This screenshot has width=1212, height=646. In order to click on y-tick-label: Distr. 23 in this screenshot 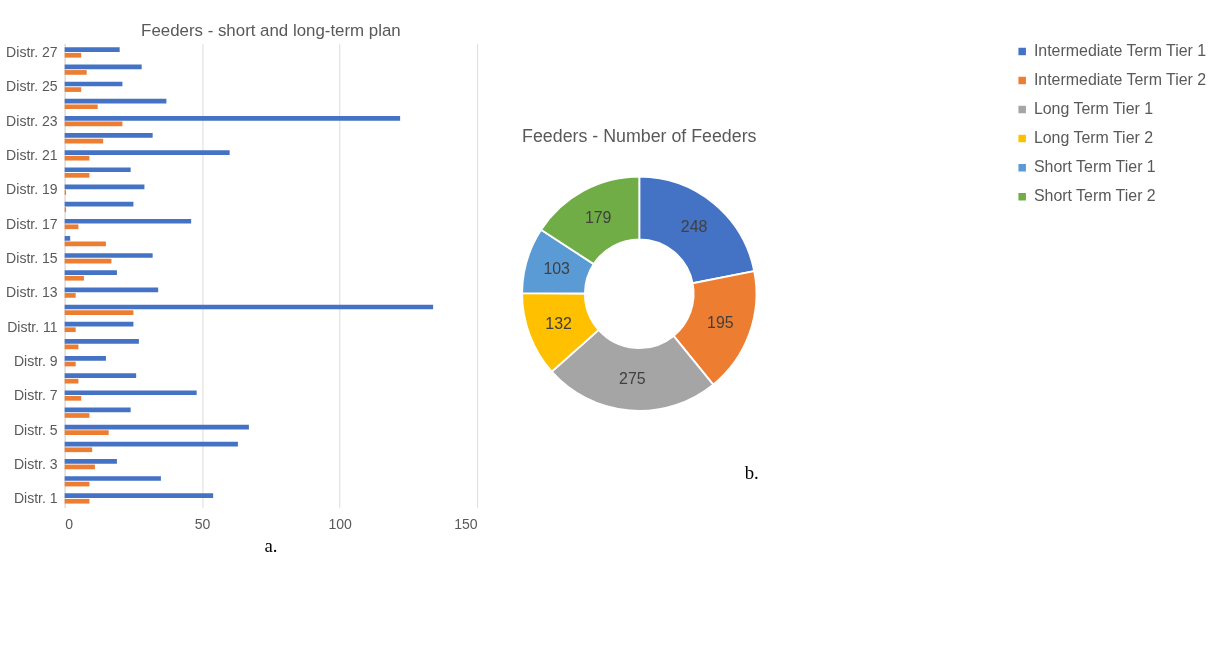, I will do `click(32, 120)`.